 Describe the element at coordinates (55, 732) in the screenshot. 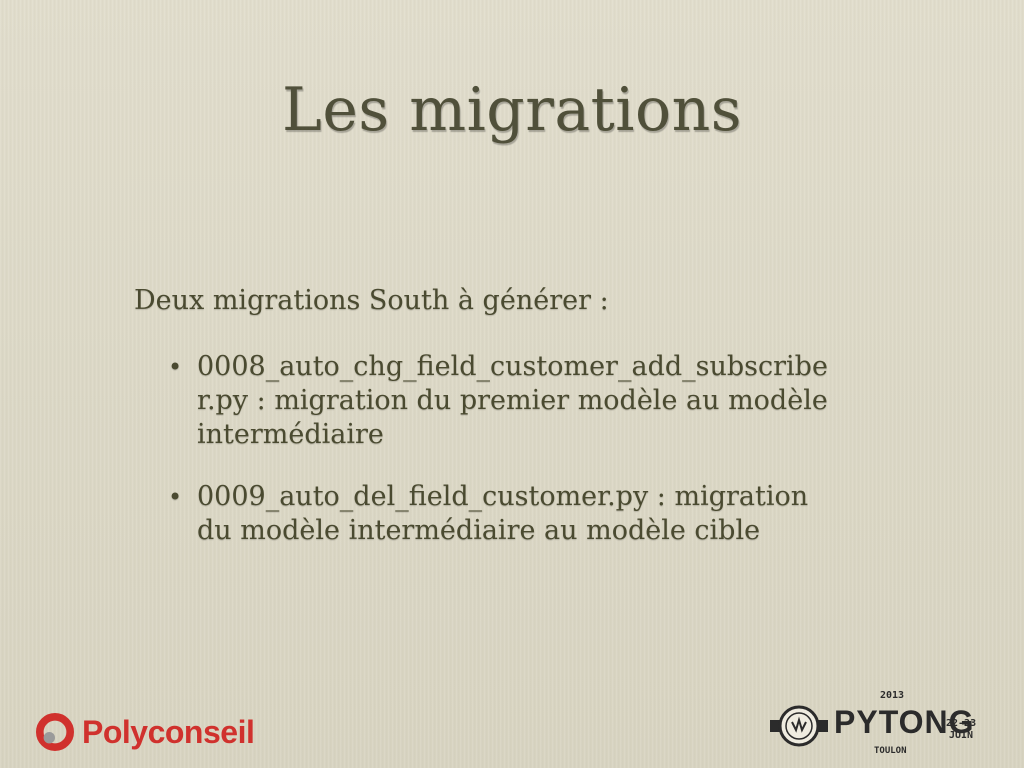

I see `polyconseil-mark-icon` at that location.